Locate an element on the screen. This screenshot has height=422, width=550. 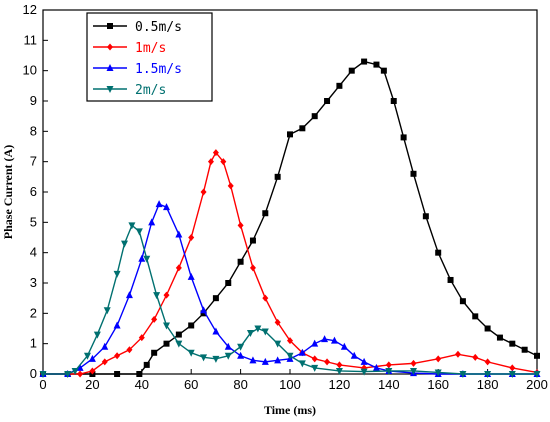
y-tick-label: 2 is located at coordinates (33, 312).